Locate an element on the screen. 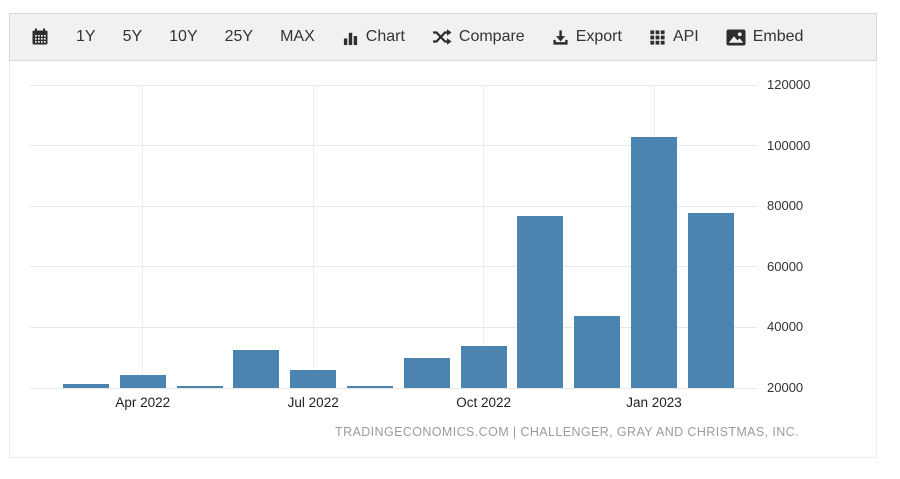  y-axis-tick-label: 60000 is located at coordinates (785, 266).